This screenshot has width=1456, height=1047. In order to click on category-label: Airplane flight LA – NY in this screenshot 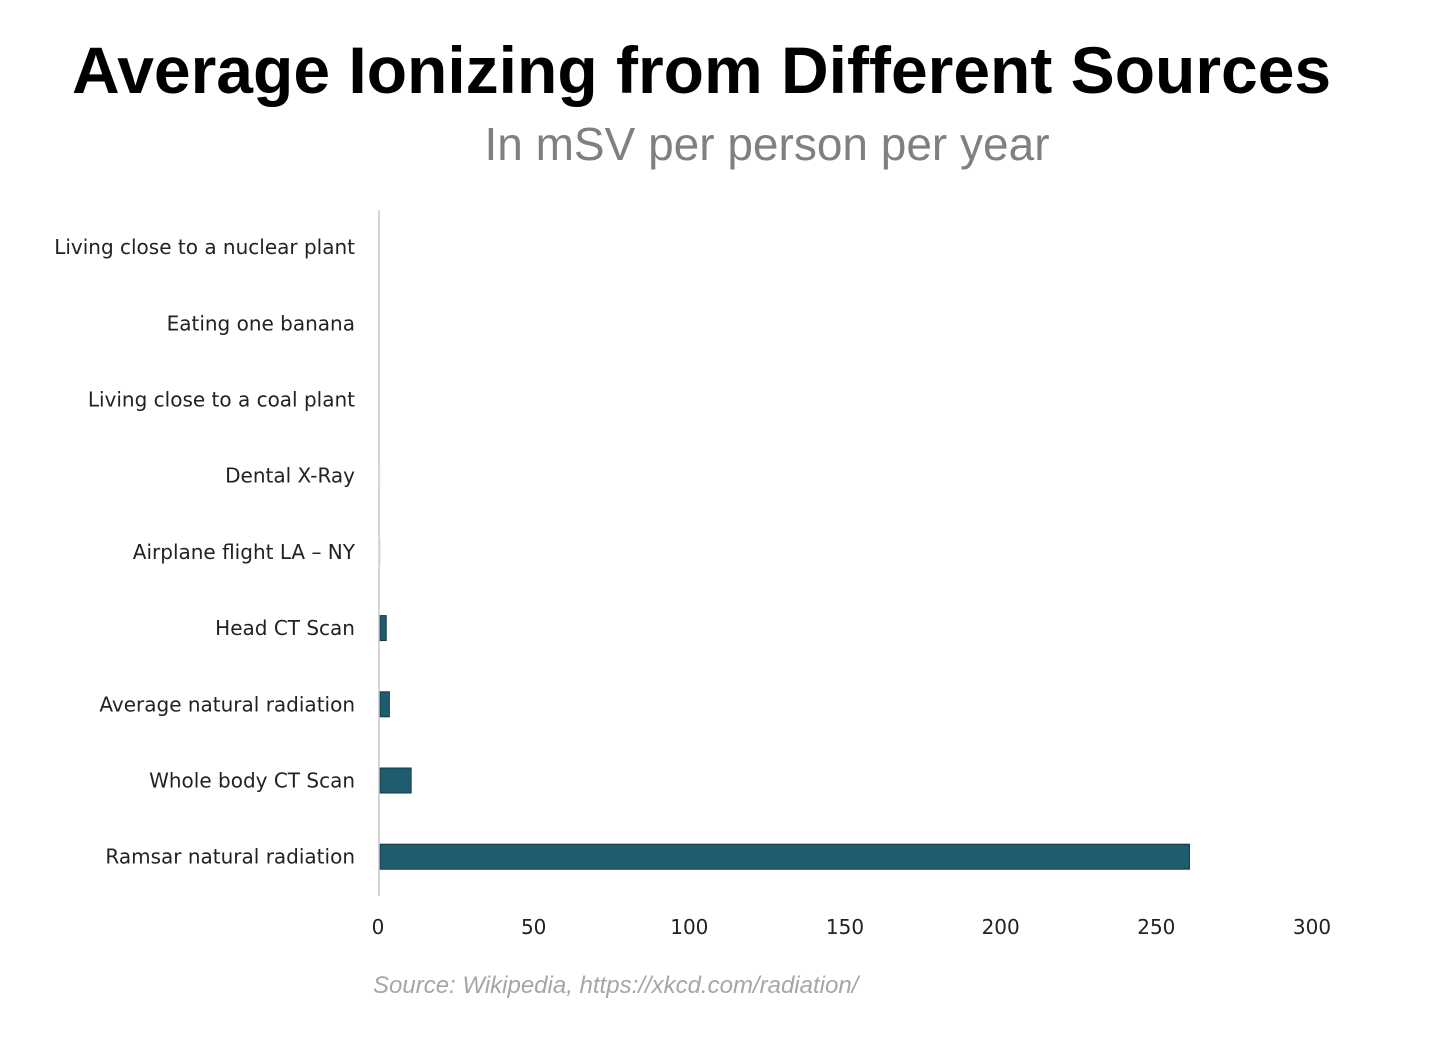, I will do `click(244, 552)`.